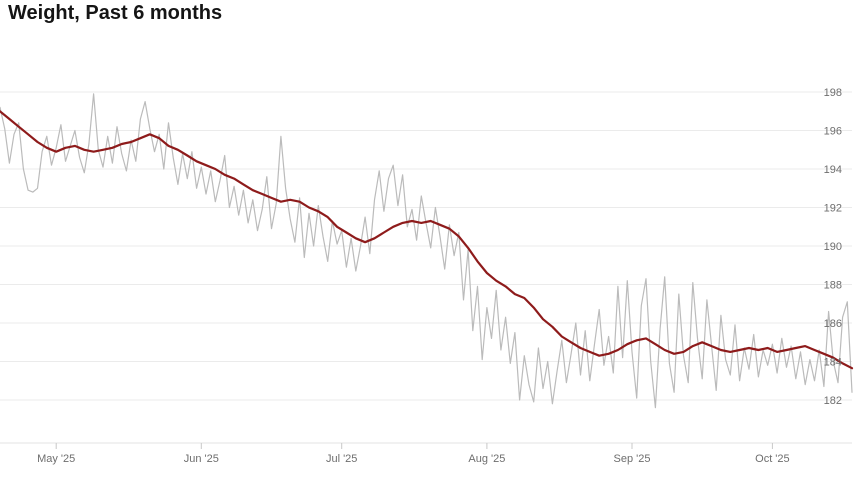 The height and width of the screenshot is (486, 860). What do you see at coordinates (833, 247) in the screenshot?
I see `y-axis-label-190: 190` at bounding box center [833, 247].